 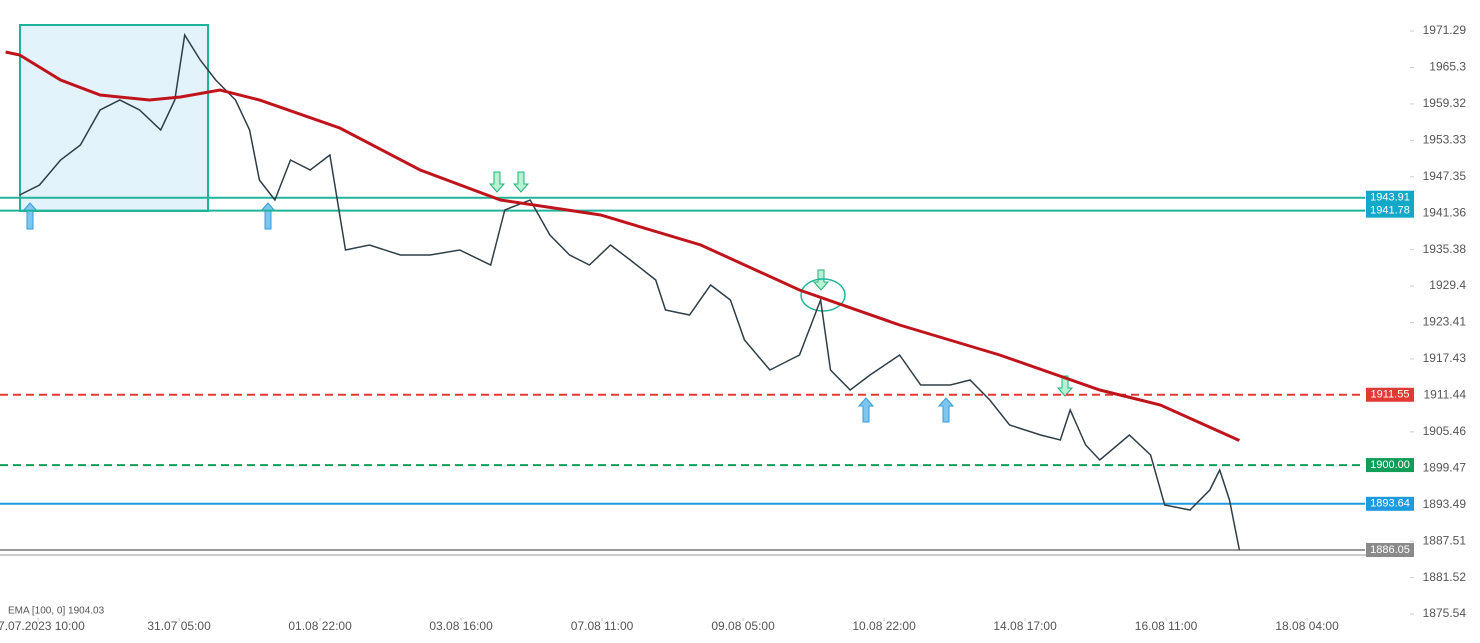 I want to click on x-tick-label: 16.08 11:00, so click(x=1166, y=626).